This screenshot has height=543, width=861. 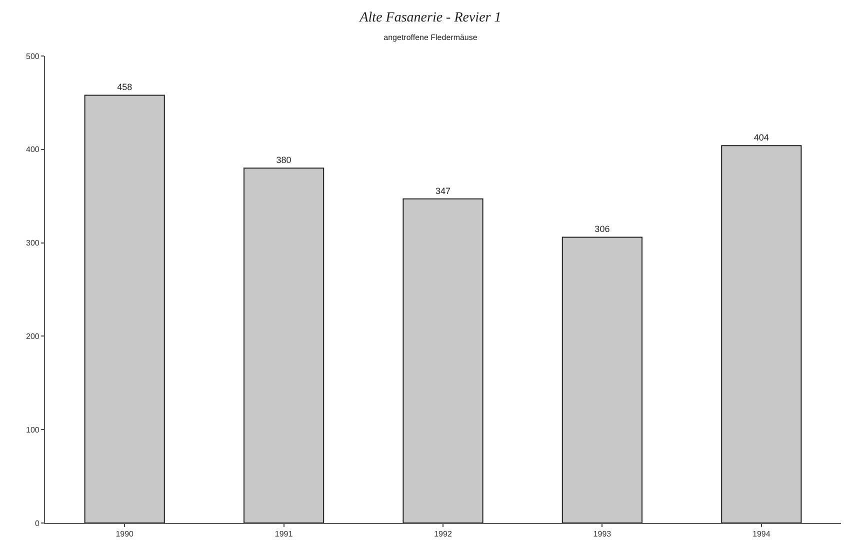 What do you see at coordinates (431, 37) in the screenshot?
I see `chart-subtitle: angetroffene Fledermäuse` at bounding box center [431, 37].